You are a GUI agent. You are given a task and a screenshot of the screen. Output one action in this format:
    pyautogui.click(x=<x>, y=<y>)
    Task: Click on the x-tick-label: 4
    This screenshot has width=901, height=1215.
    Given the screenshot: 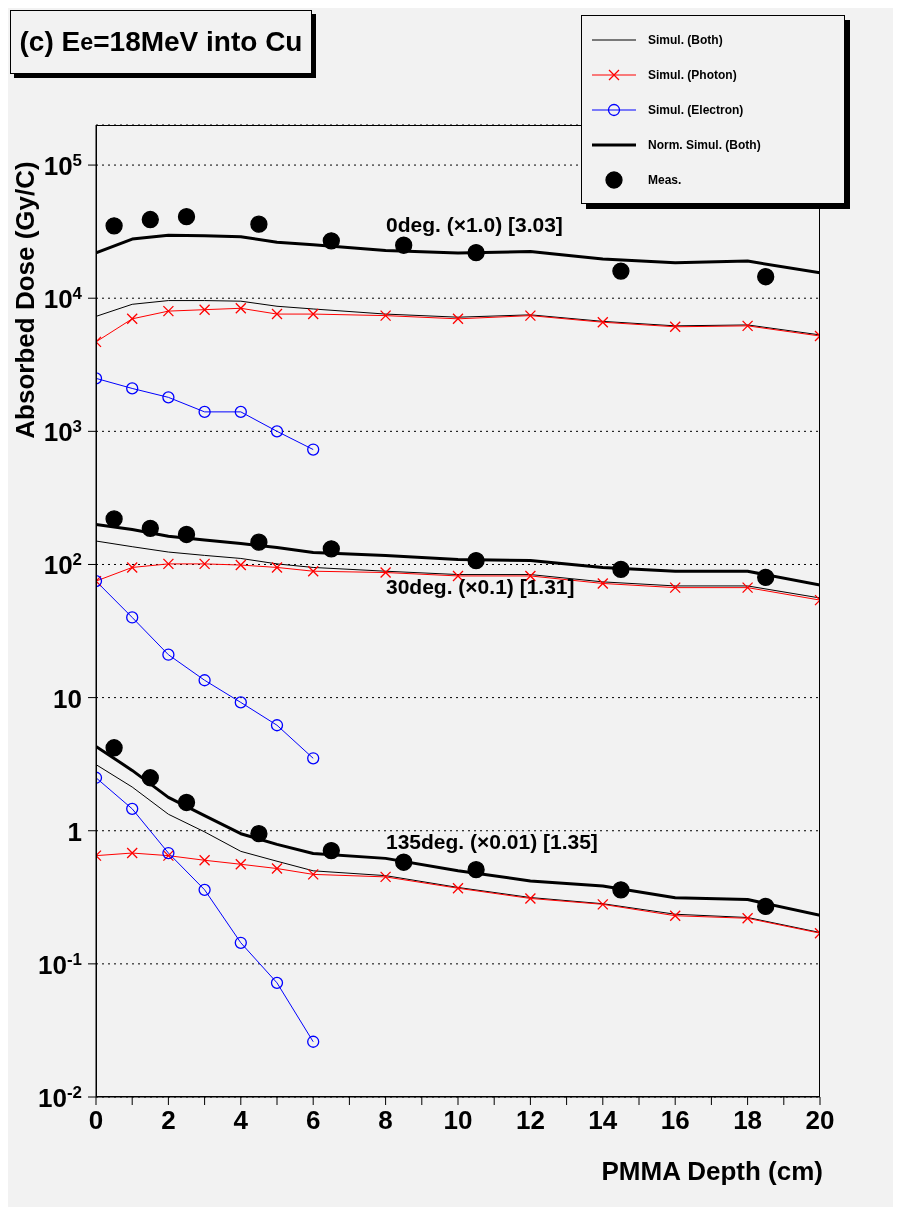 What is the action you would take?
    pyautogui.click(x=241, y=1120)
    